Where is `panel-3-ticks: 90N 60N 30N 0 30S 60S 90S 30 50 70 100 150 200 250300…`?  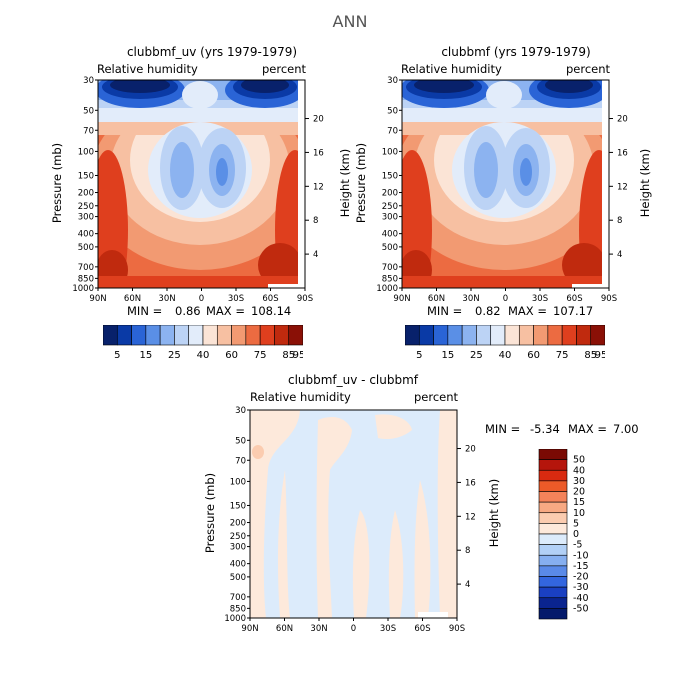
panel-3-ticks: 90N 60N 30N 0 30S 60S 90S 30 50 70 100 150 200 250300… is located at coordinates (349, 520).